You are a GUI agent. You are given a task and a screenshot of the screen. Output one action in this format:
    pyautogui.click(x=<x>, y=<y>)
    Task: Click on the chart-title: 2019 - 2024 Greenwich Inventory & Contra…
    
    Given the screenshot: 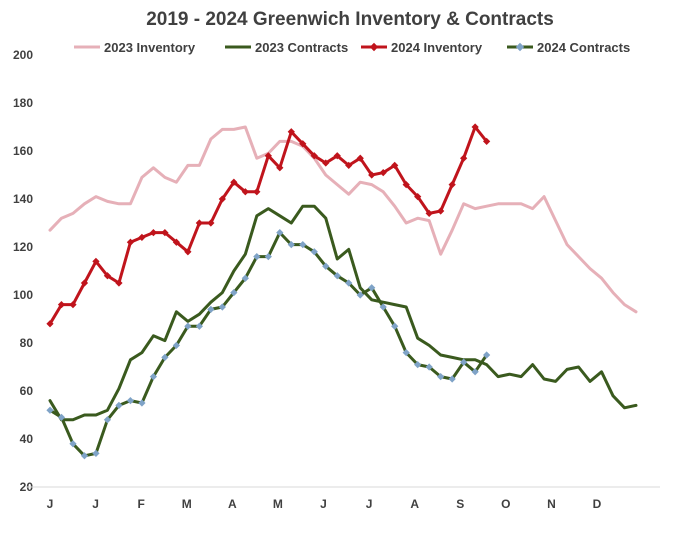 What is the action you would take?
    pyautogui.click(x=350, y=19)
    